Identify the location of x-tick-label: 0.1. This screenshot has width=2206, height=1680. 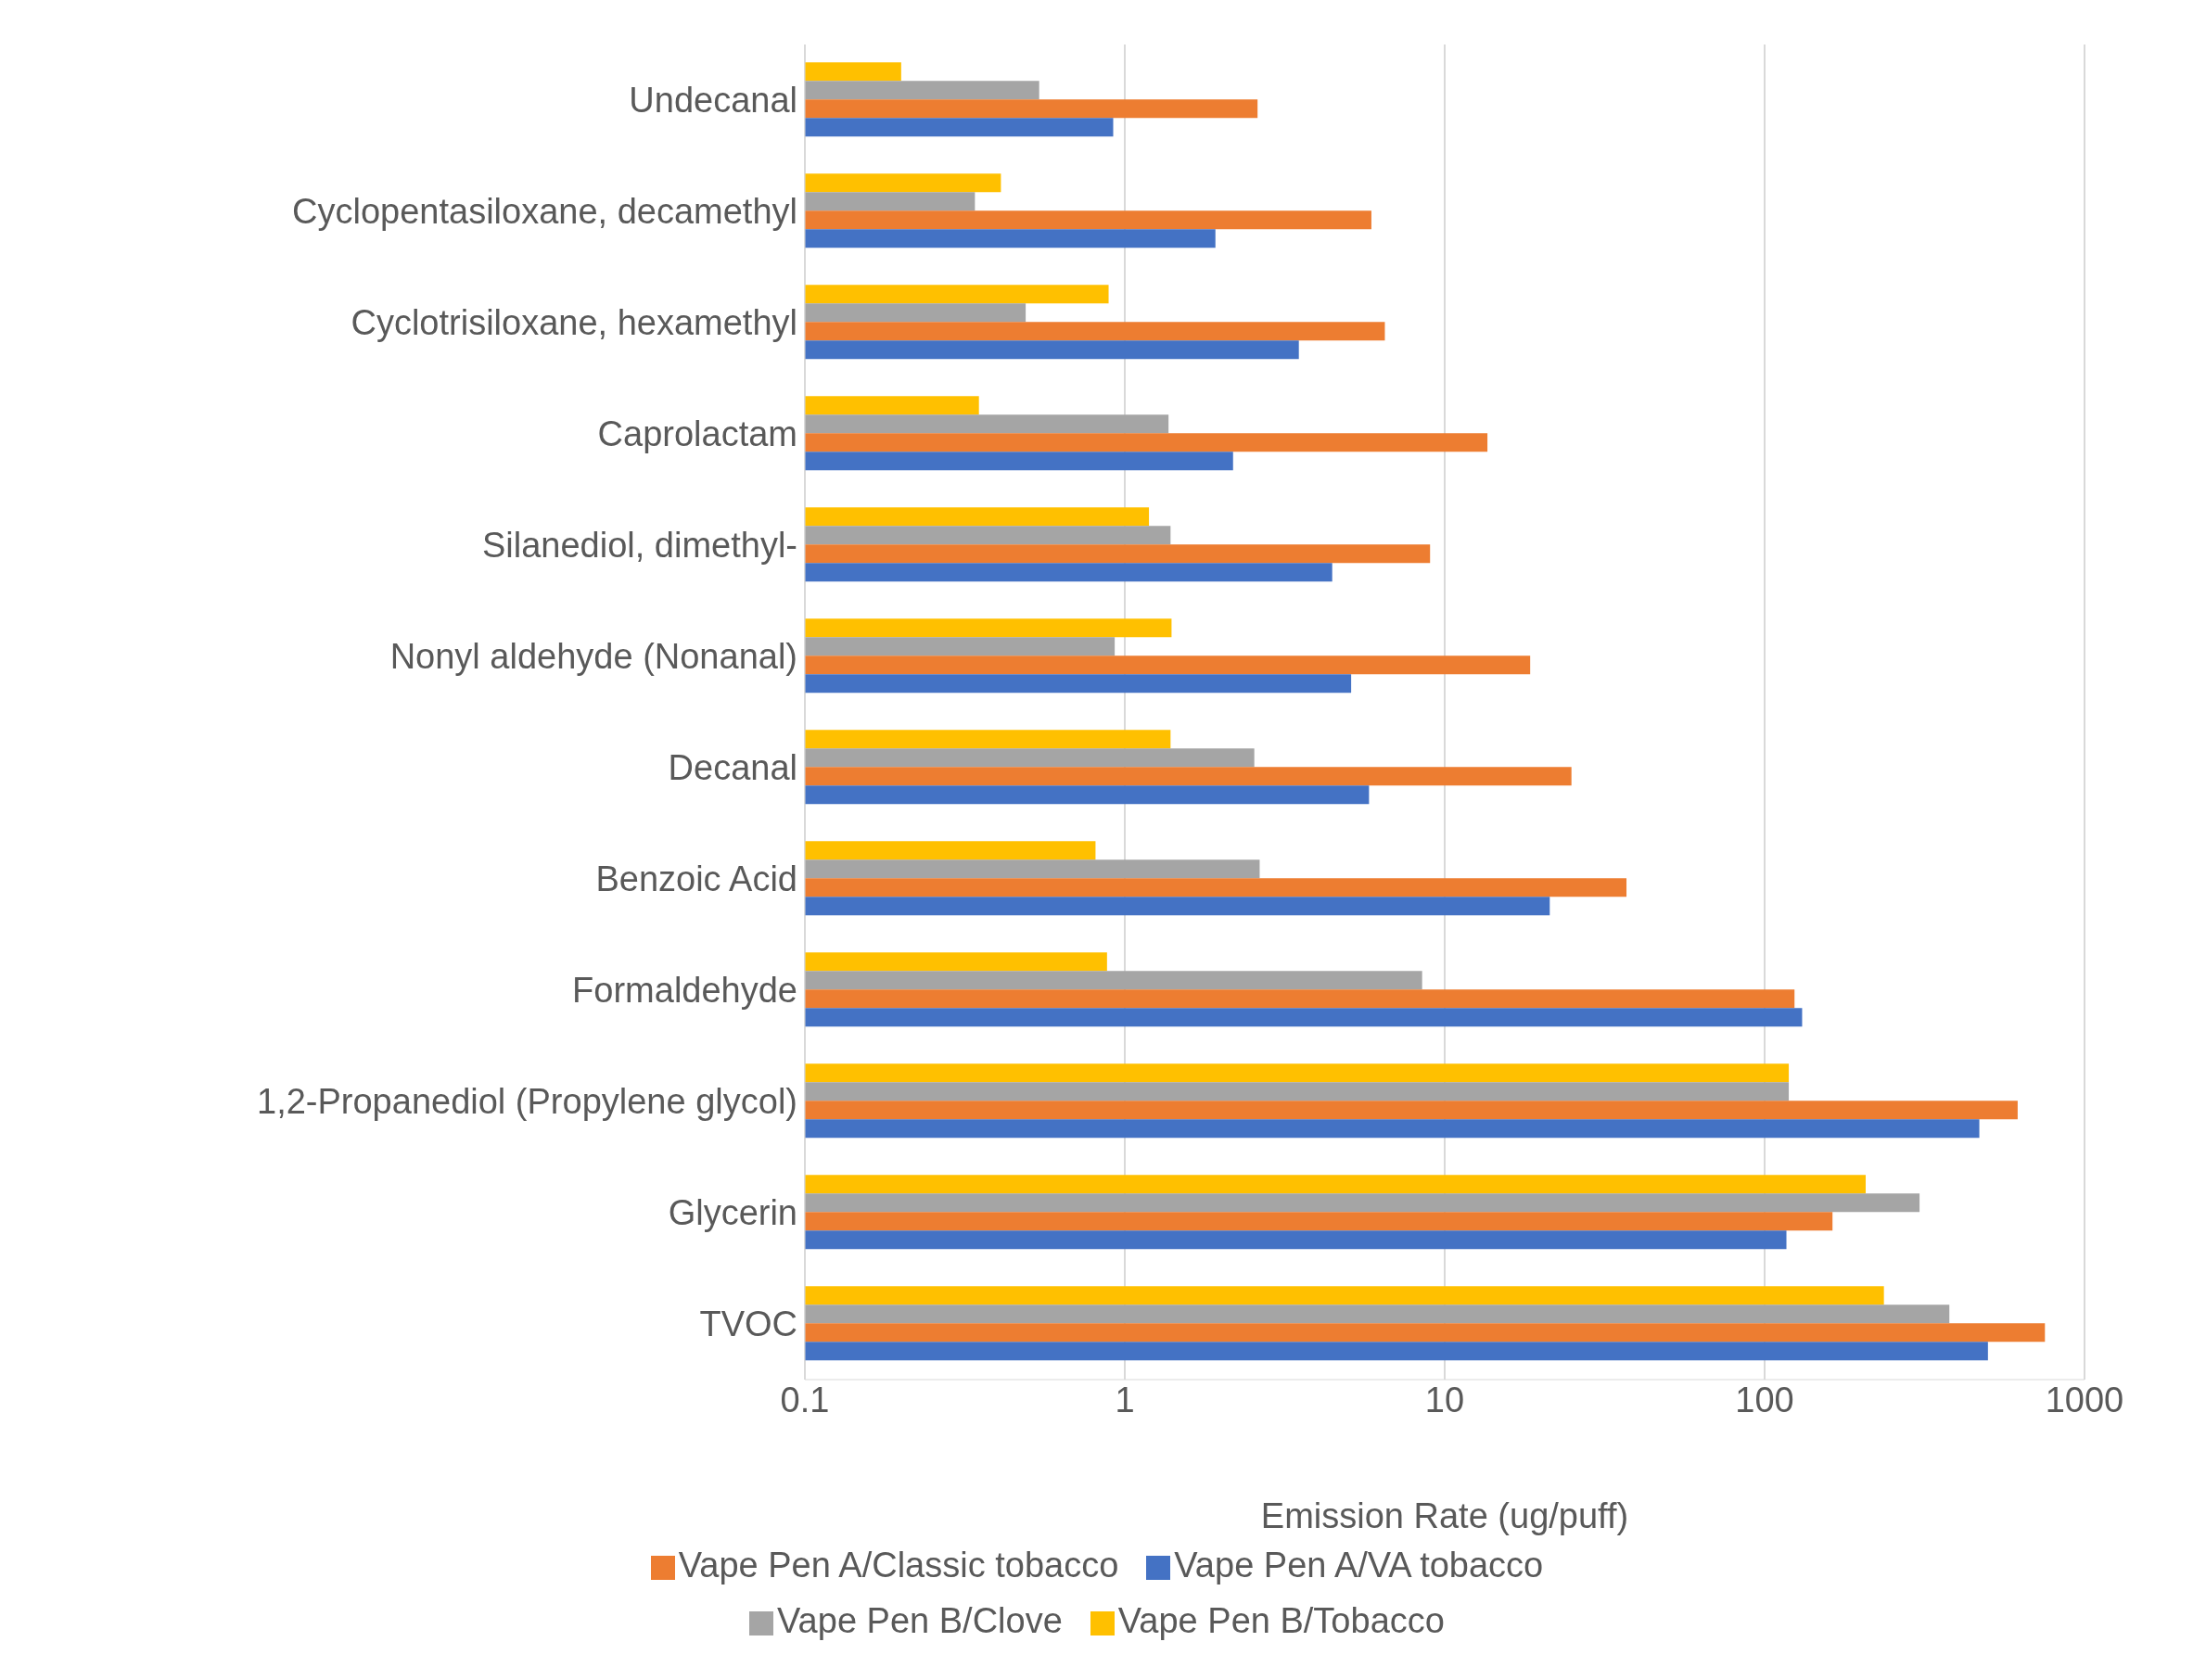
(805, 1399).